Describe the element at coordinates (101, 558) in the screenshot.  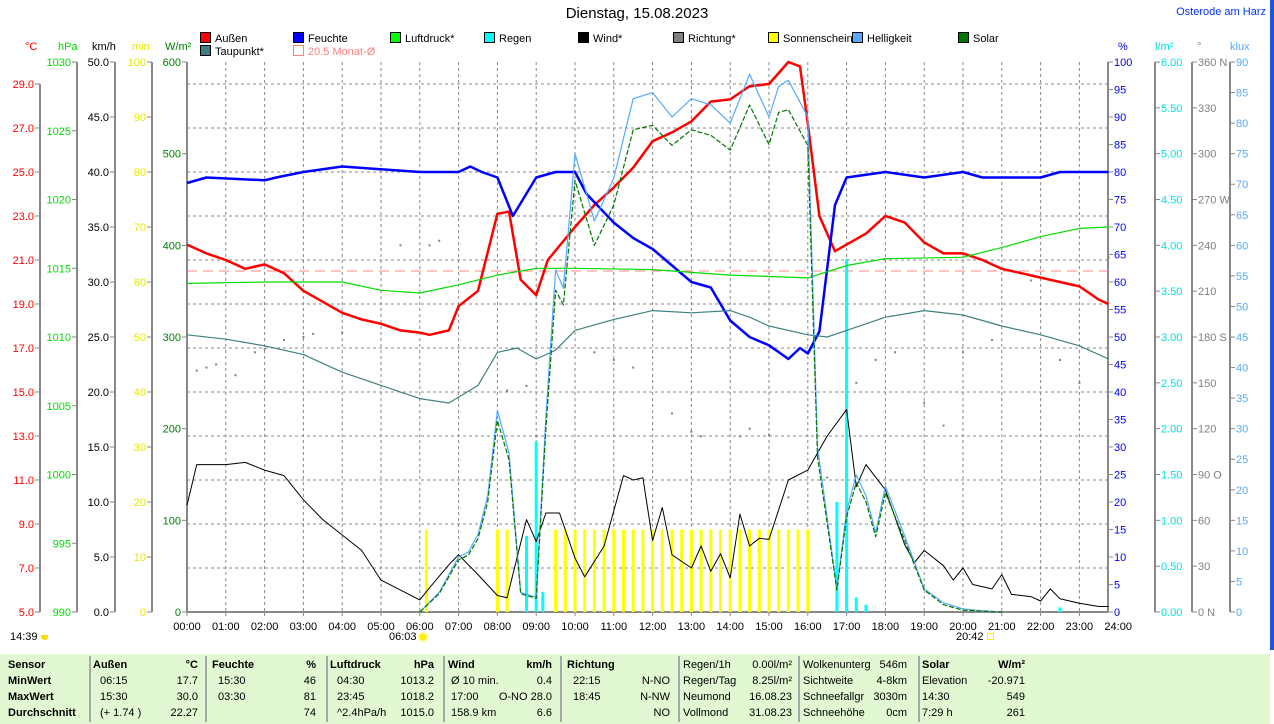
I see `kmh-tick-label: 5.0` at that location.